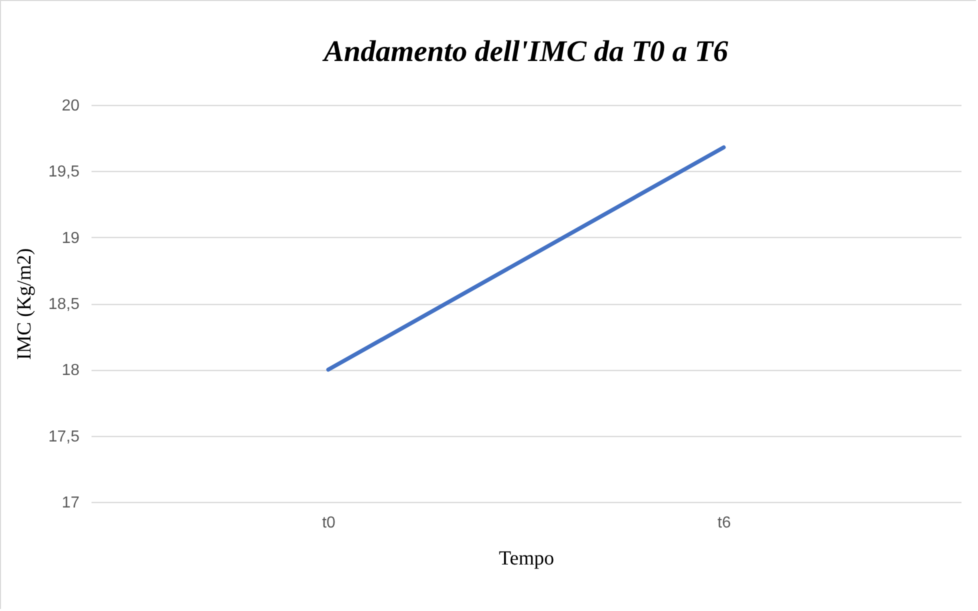 Image resolution: width=978 pixels, height=611 pixels. Describe the element at coordinates (71, 238) in the screenshot. I see `y-tick-label: 19` at that location.